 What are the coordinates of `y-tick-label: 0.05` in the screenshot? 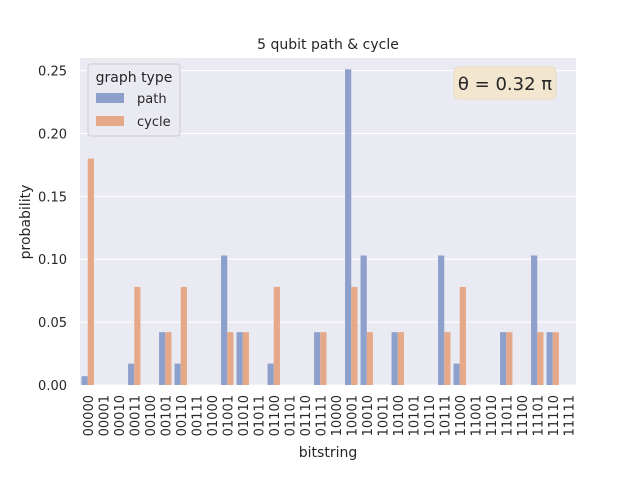 It's located at (52, 323).